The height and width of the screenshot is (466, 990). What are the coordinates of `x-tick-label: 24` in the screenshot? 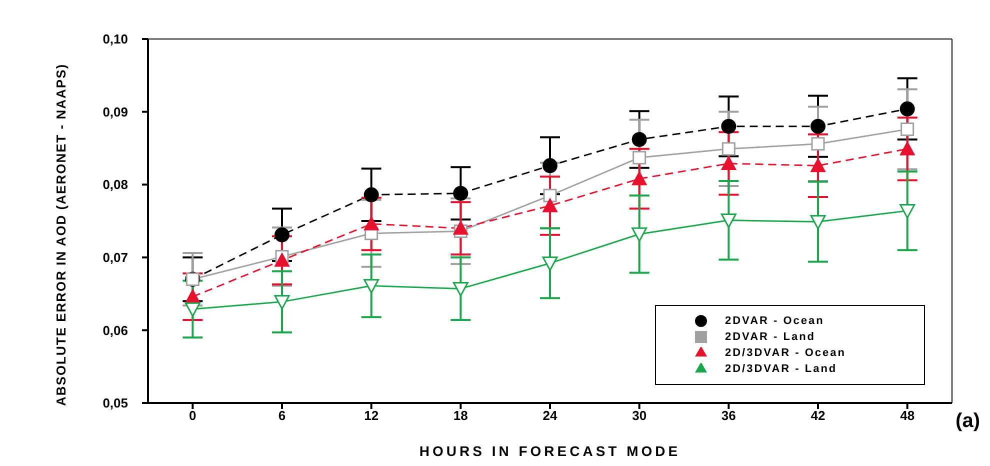 It's located at (550, 416).